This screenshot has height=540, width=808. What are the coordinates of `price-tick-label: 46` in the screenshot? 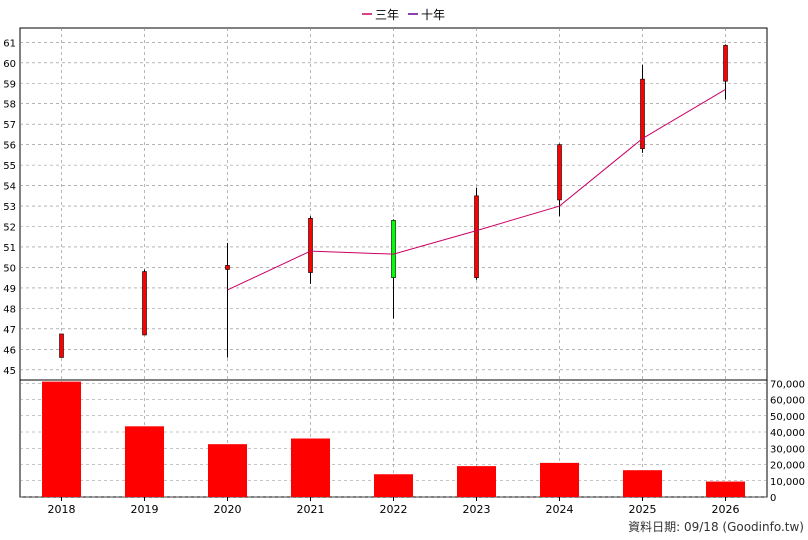 It's located at (9, 350).